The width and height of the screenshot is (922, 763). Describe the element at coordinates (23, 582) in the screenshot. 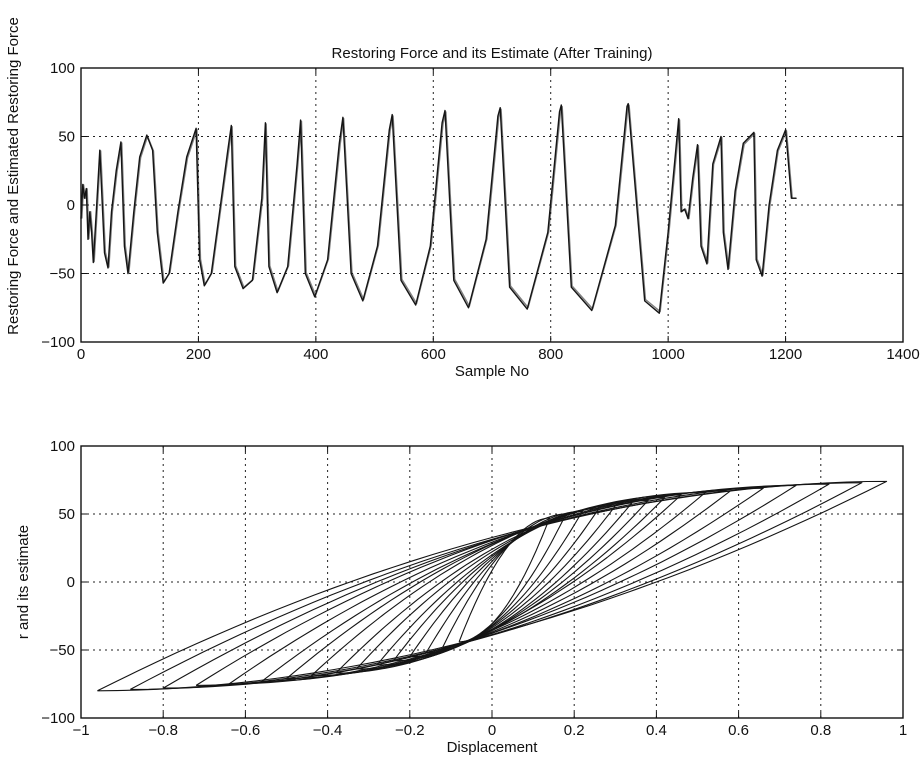

I see `y-axis-label: r and its estimate` at that location.